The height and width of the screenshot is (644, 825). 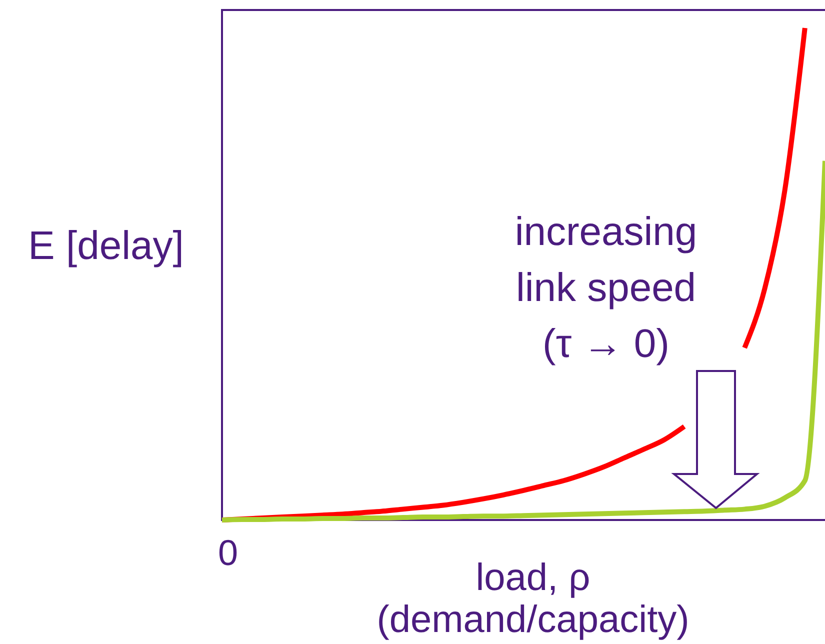 I want to click on x-axis-title: load, ρ (demand/capacity), so click(x=533, y=599).